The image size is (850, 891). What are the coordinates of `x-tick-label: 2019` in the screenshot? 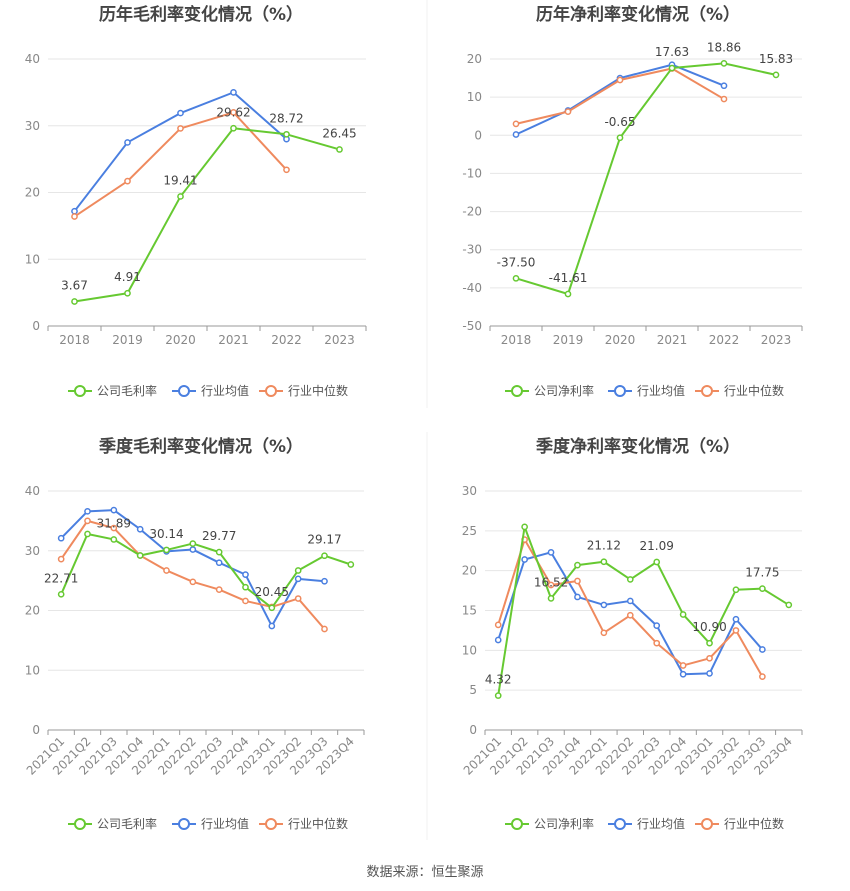 It's located at (127, 340).